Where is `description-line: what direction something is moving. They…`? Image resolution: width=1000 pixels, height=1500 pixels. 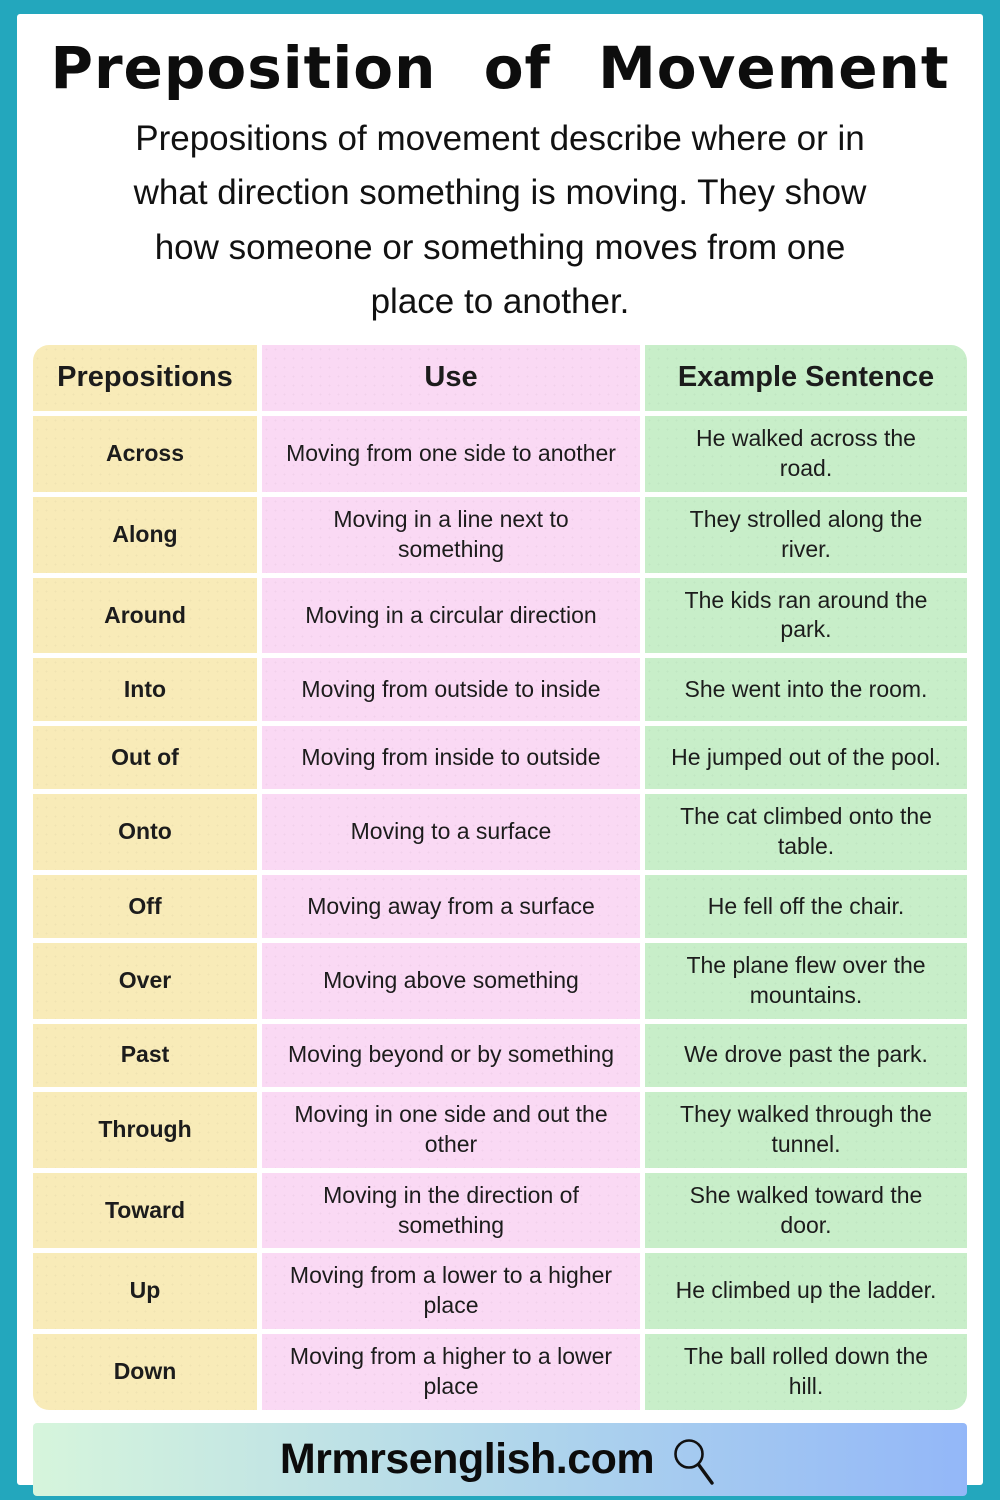
description-line: what direction something is moving. They… is located at coordinates (500, 193).